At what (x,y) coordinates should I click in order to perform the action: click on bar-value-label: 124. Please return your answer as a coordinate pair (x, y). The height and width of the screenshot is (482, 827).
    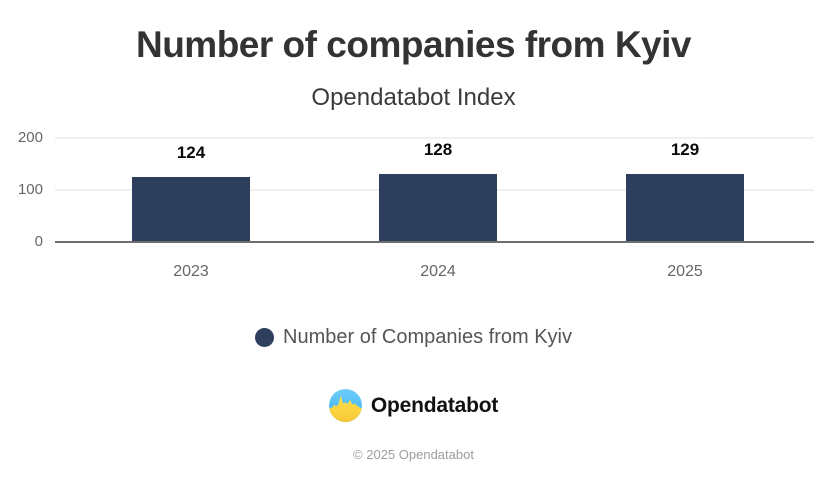
    Looking at the image, I should click on (191, 152).